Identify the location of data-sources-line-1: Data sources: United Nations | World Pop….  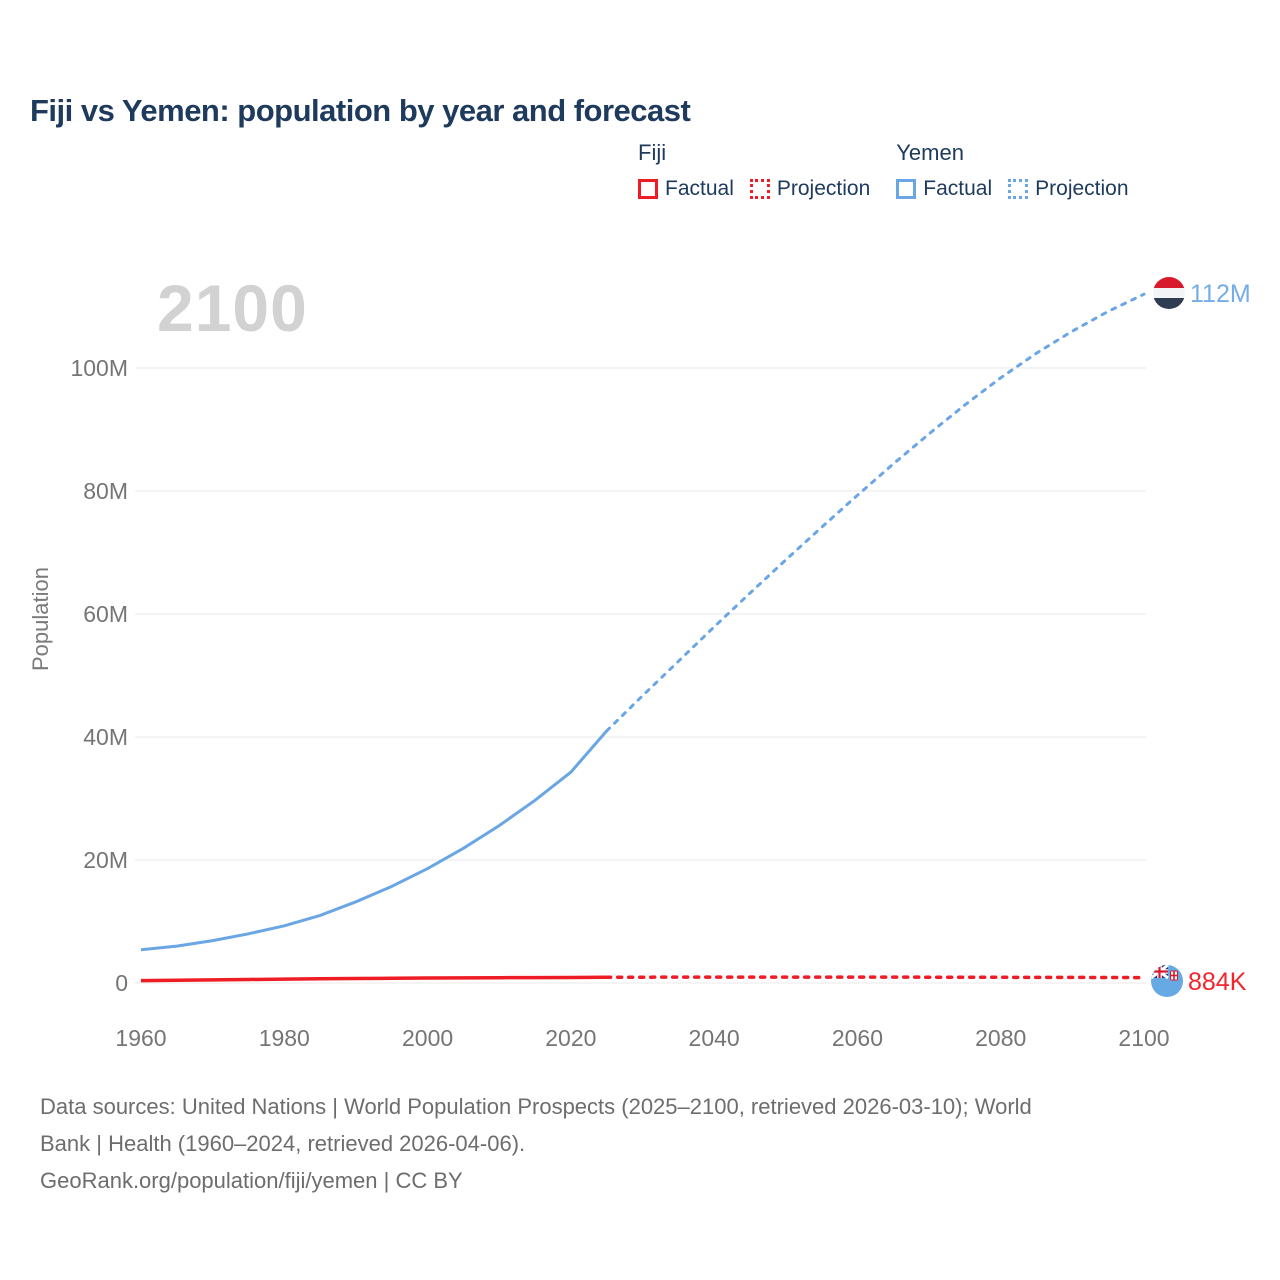
(536, 1106).